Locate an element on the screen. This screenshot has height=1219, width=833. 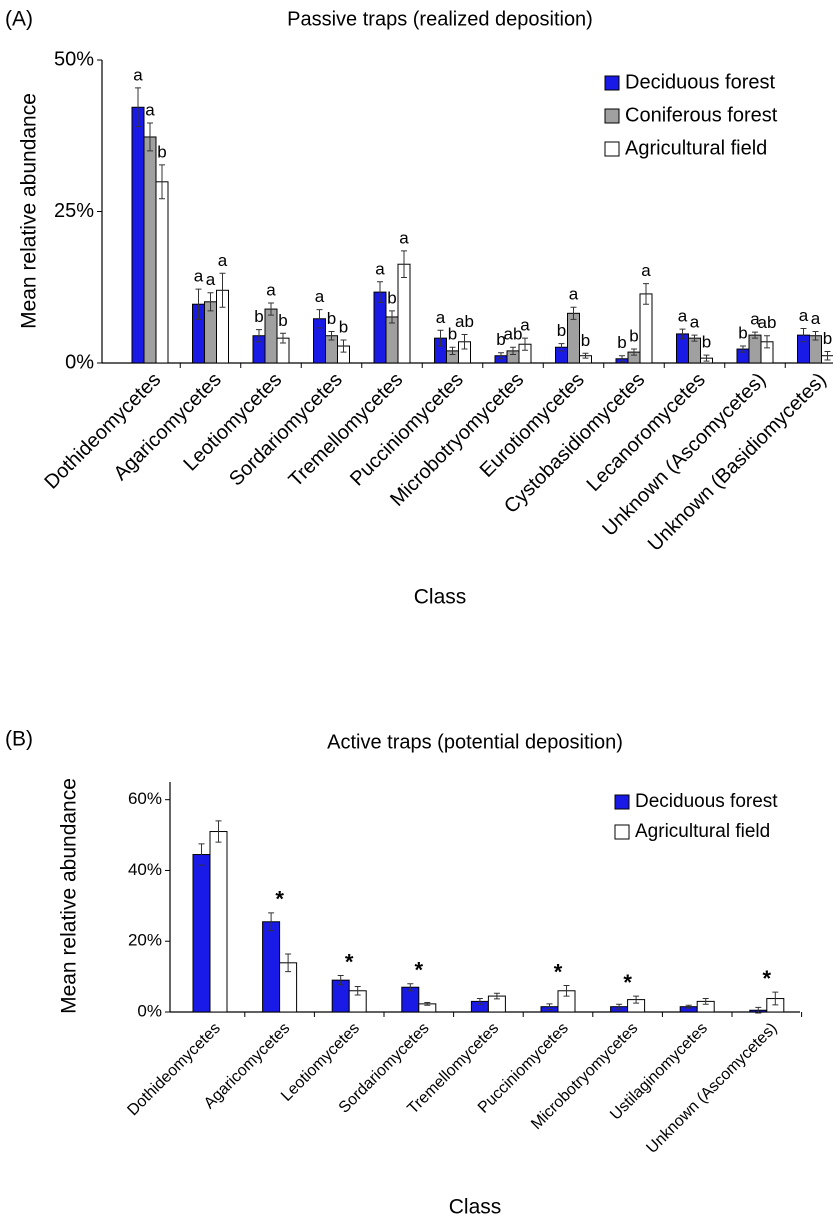
y-axis-label: Mean relative abundance is located at coordinates (69, 896).